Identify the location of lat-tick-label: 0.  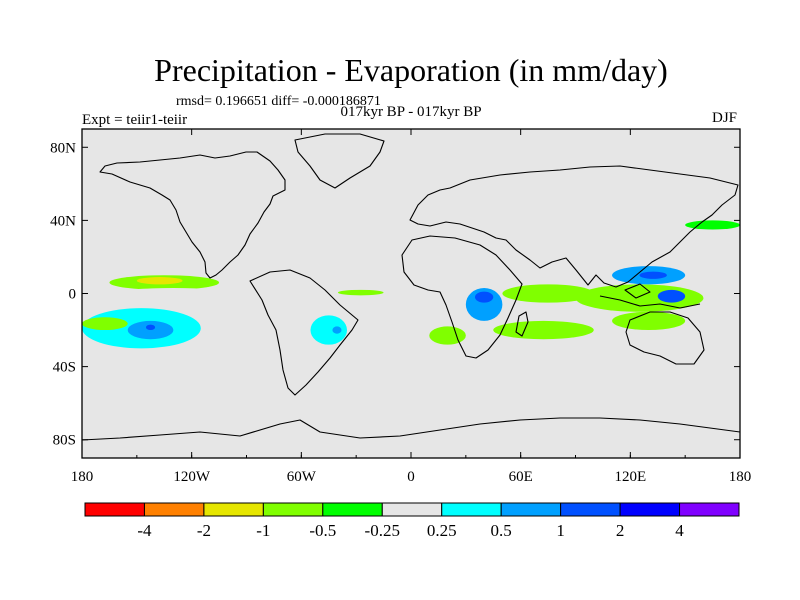
(73, 295).